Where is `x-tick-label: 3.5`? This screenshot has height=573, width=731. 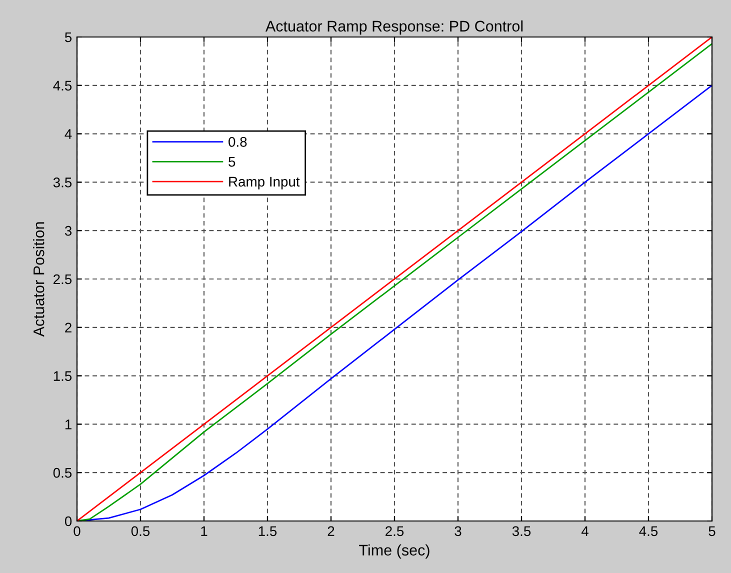 x-tick-label: 3.5 is located at coordinates (521, 531).